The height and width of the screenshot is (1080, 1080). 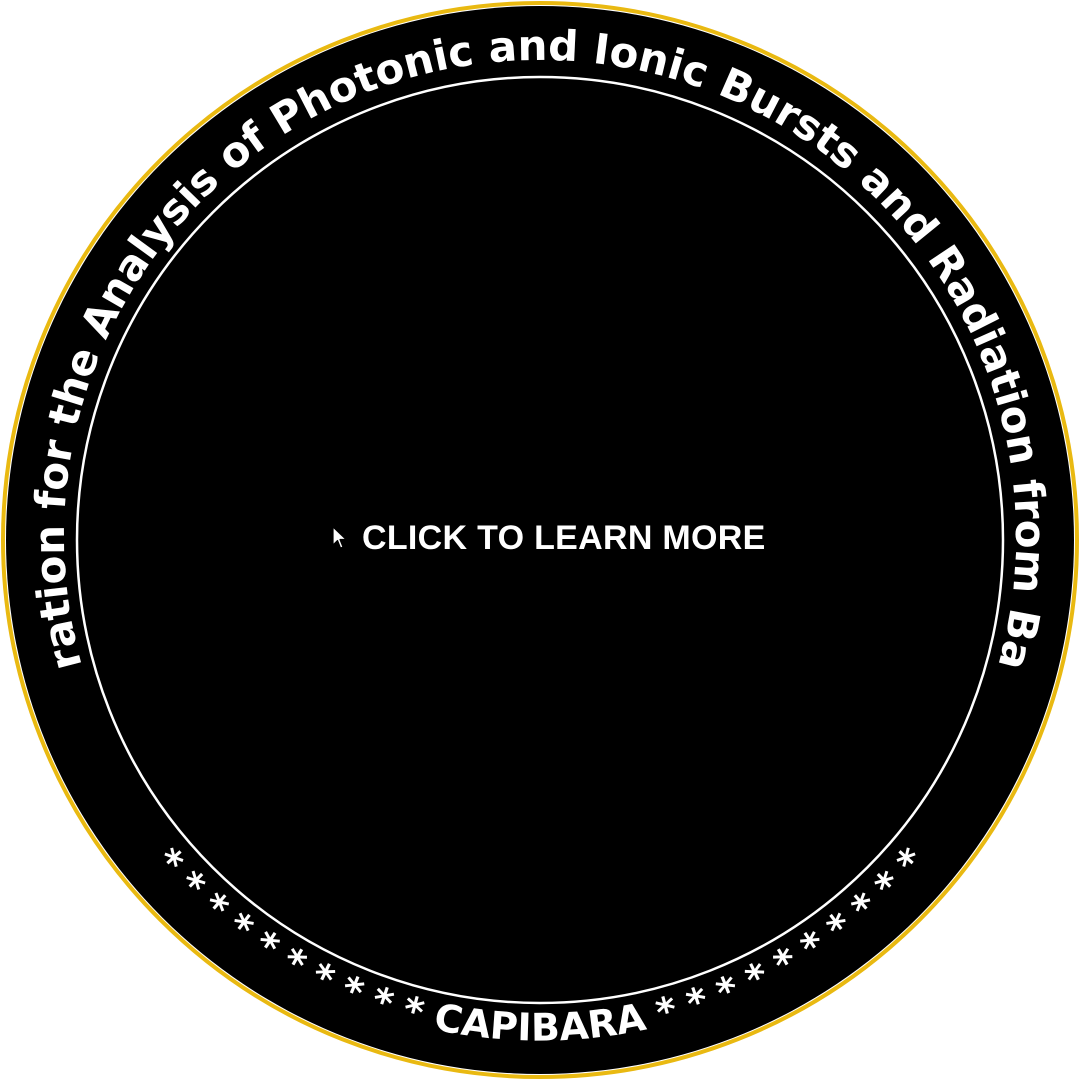 I want to click on cursor-arrow-icon, so click(x=339, y=537).